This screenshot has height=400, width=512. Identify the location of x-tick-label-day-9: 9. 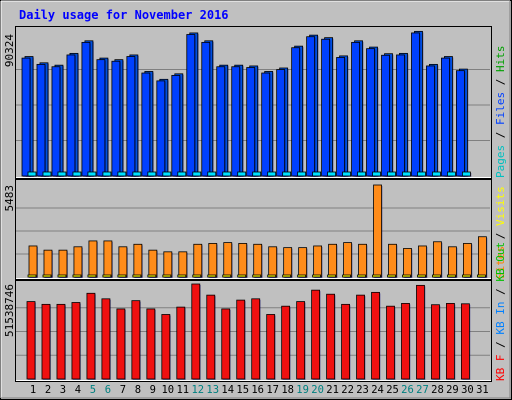
(153, 390).